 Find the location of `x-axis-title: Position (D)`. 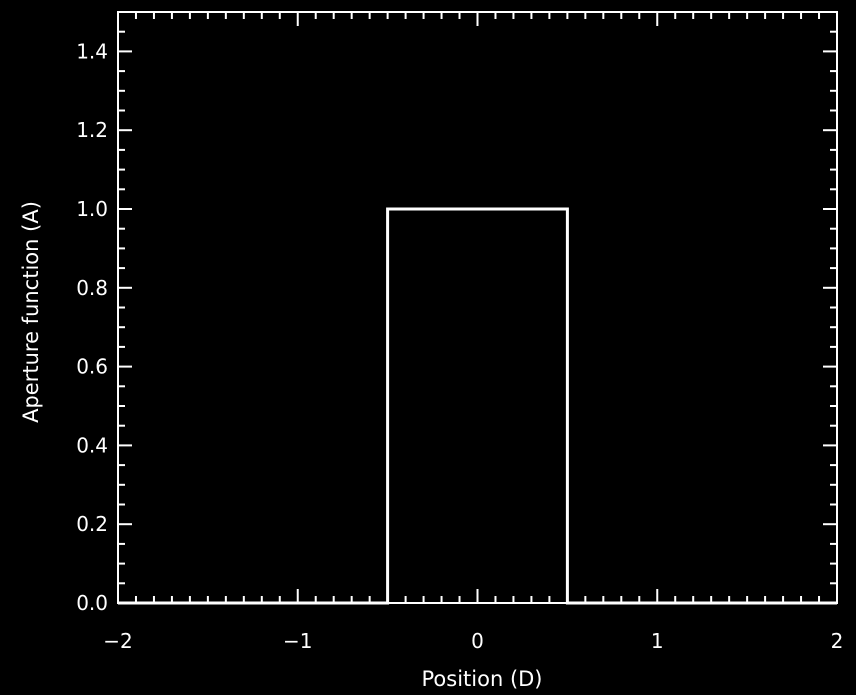

x-axis-title: Position (D) is located at coordinates (482, 679).